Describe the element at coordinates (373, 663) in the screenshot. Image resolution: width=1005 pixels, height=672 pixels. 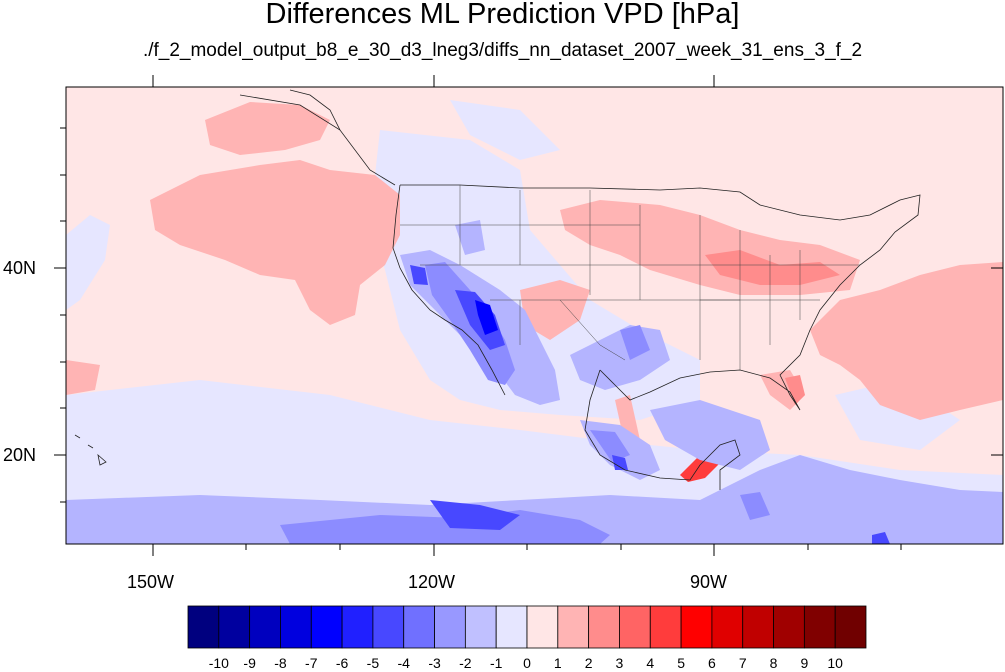
I see `colorbar-label: -5` at that location.